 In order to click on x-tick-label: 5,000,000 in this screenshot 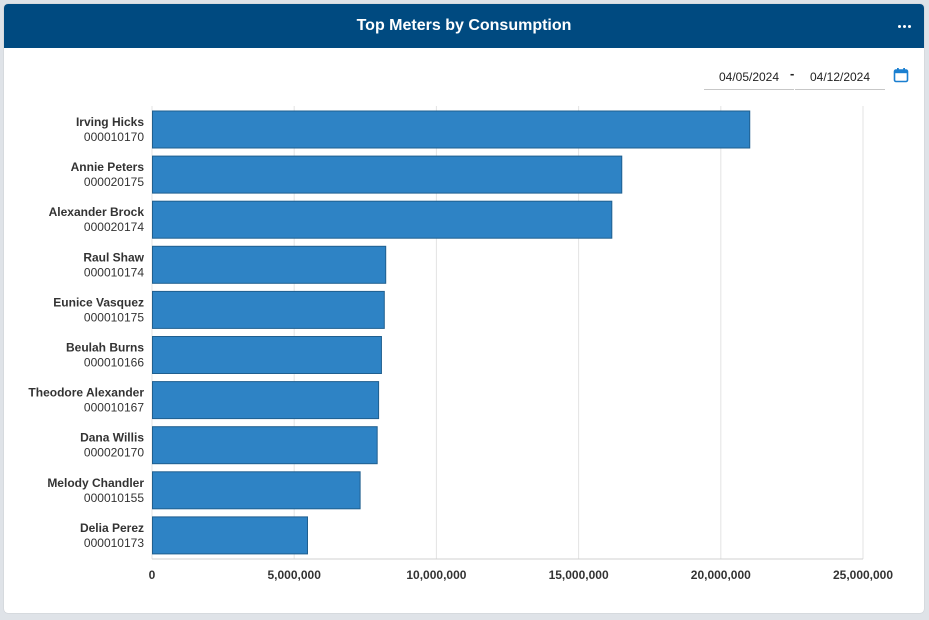, I will do `click(295, 575)`.